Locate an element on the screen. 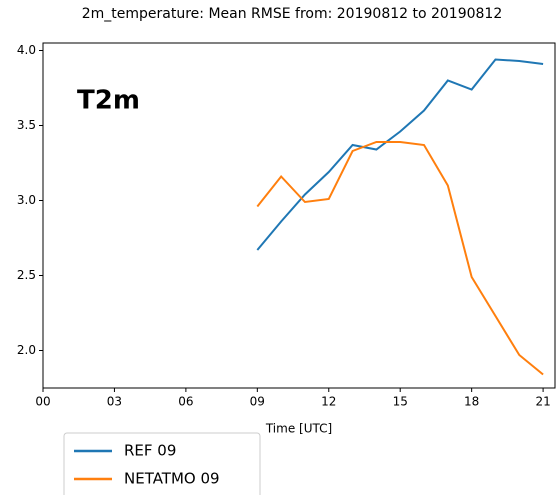 This screenshot has width=557, height=495. y-tick-label: 2.5 is located at coordinates (26, 275).